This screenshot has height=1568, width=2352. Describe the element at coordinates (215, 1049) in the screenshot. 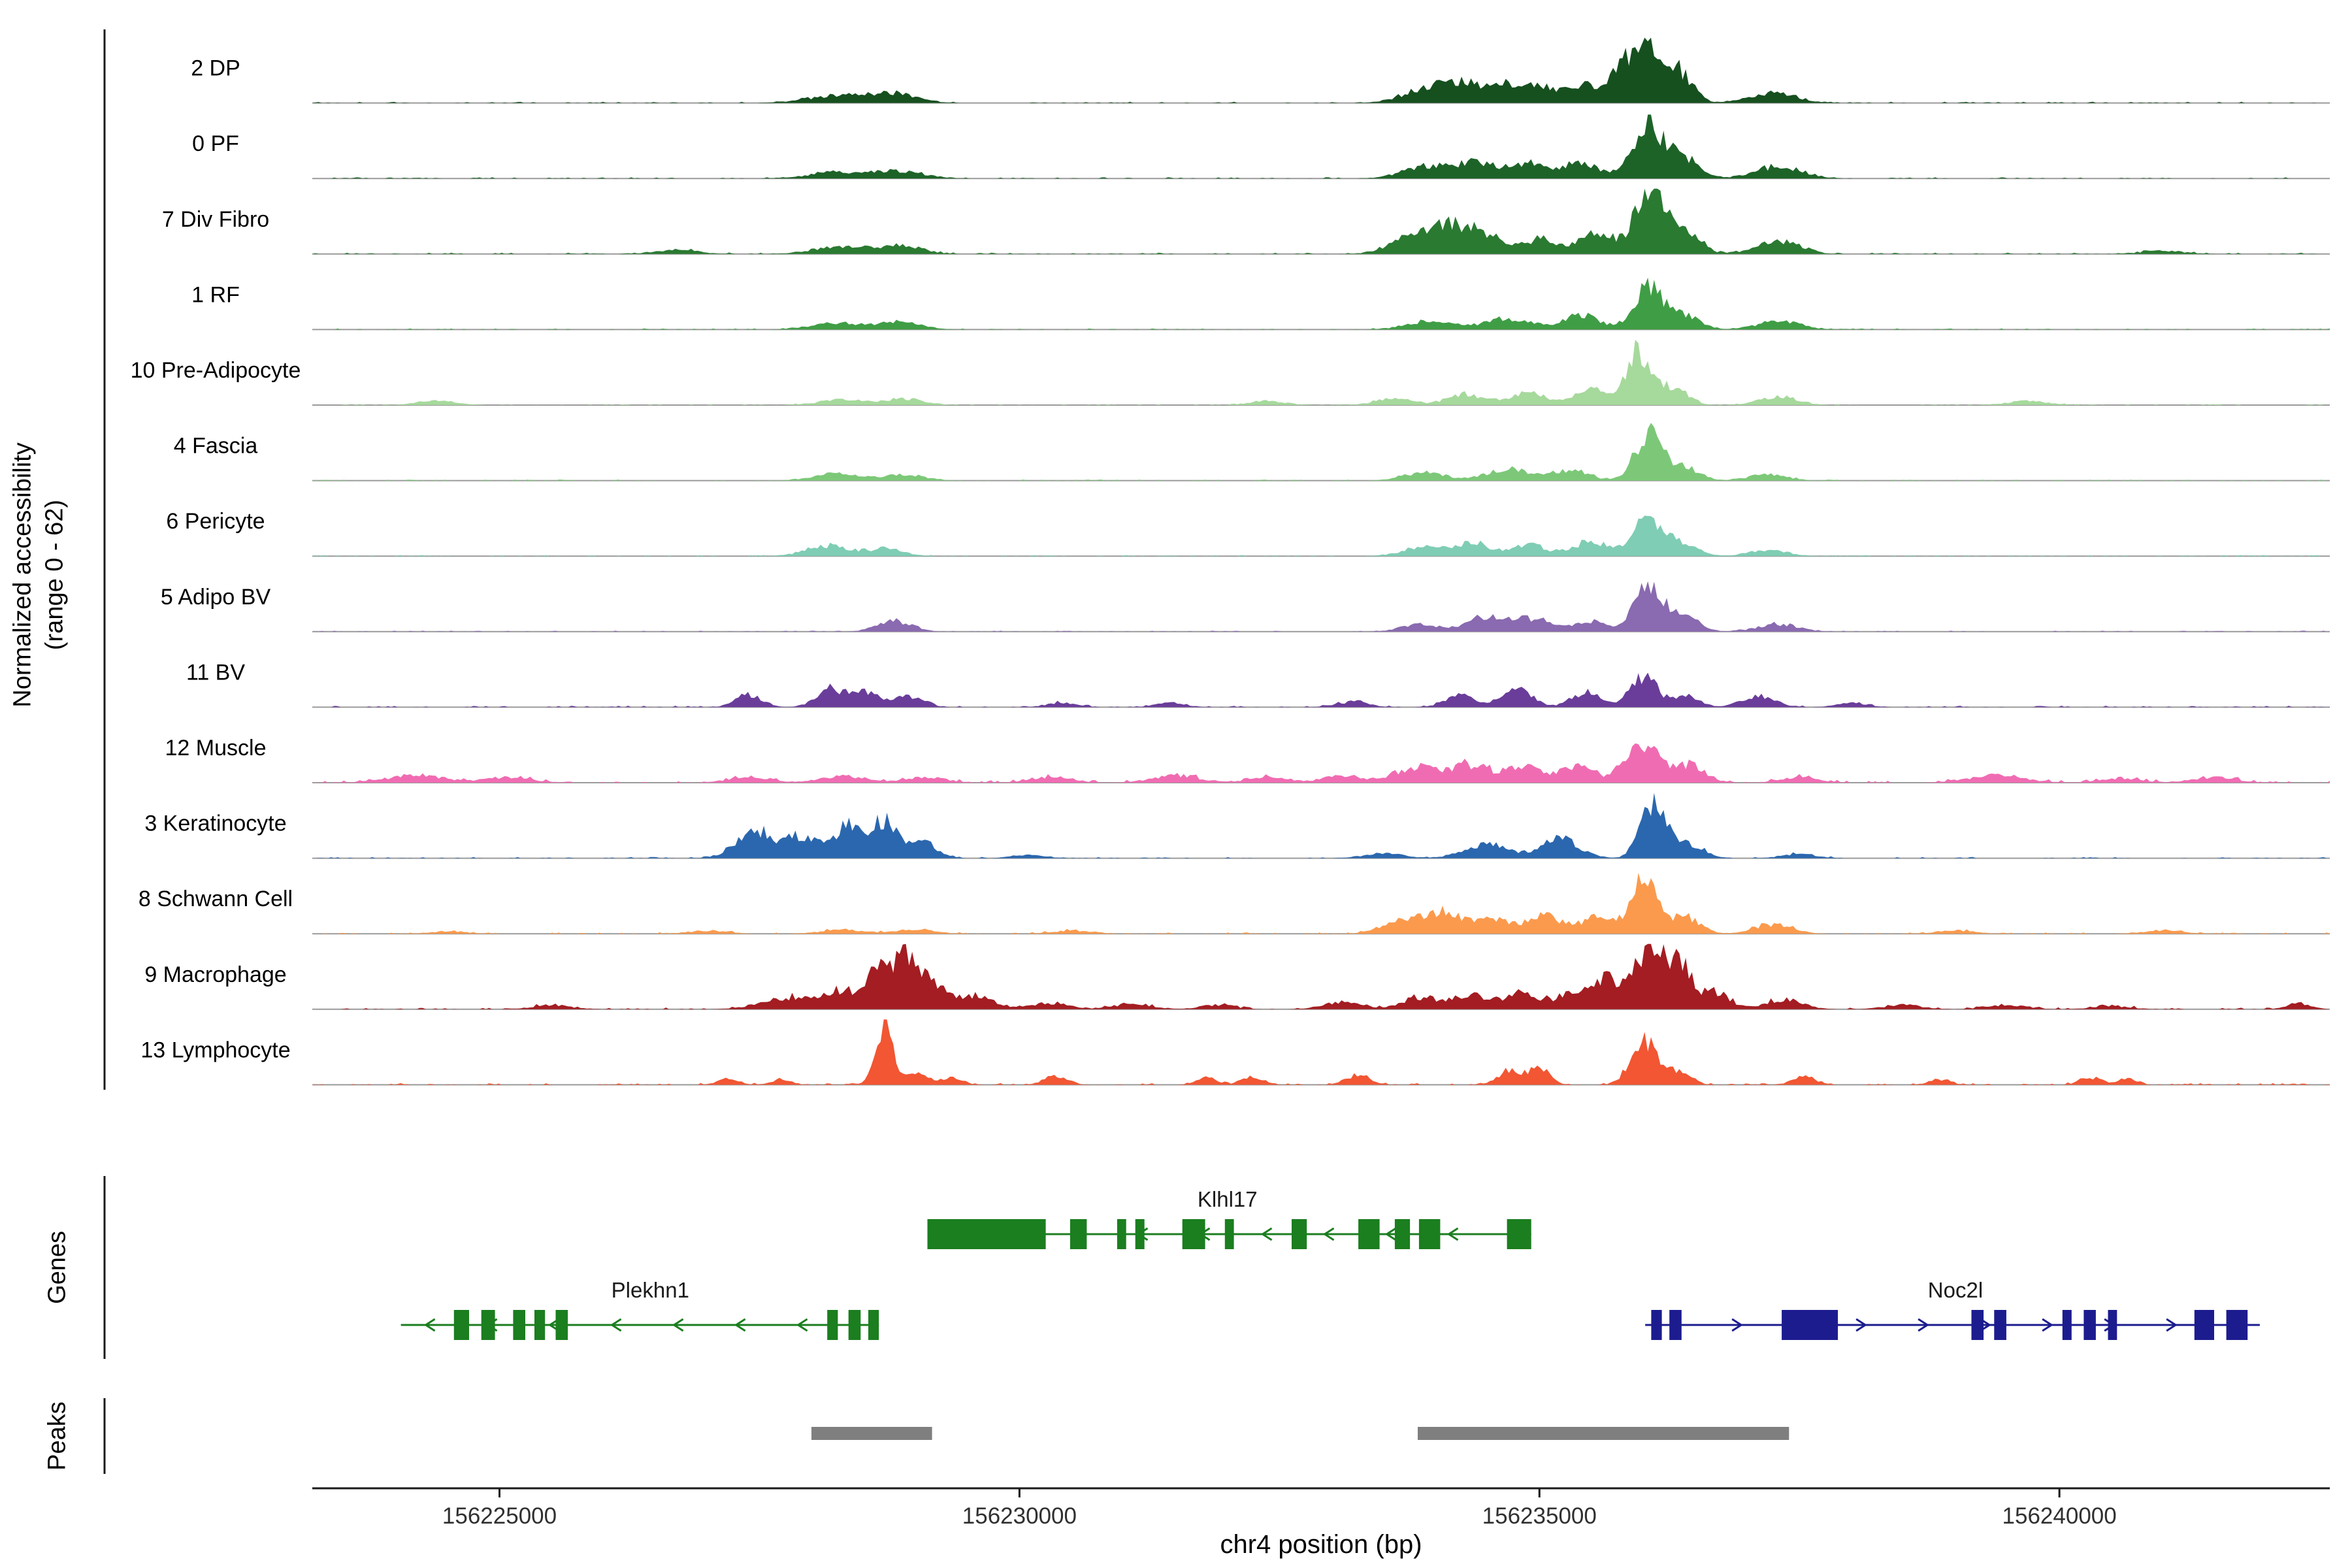

I see `track-label: 13 Lymphocyte` at that location.